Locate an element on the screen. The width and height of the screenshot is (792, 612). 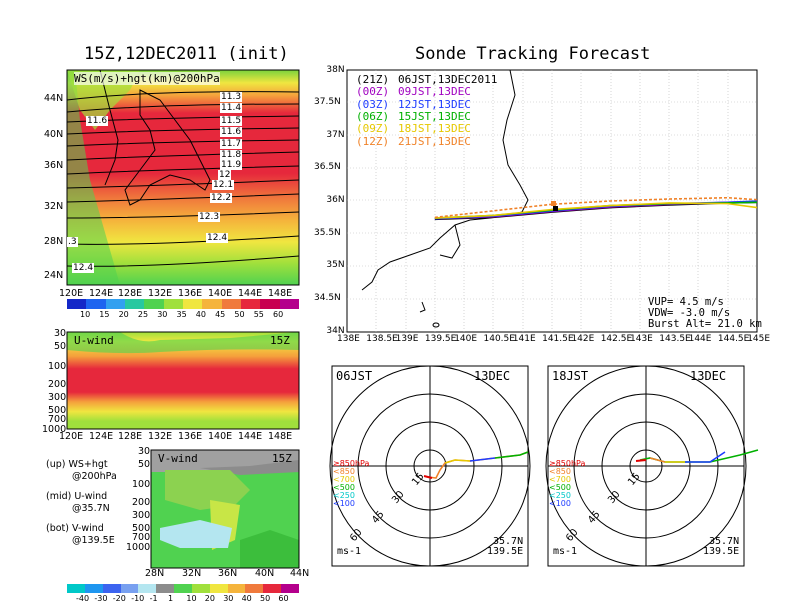
u-pressure-tick: 30 is located at coordinates (60, 333).